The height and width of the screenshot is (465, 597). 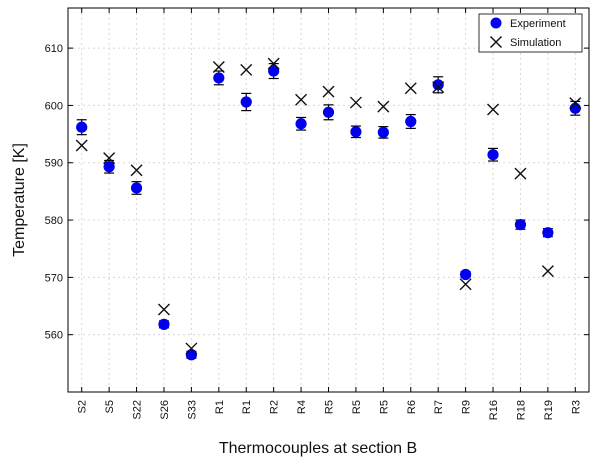 What do you see at coordinates (318, 448) in the screenshot?
I see `x-axis-label: Thermocouples at section B` at bounding box center [318, 448].